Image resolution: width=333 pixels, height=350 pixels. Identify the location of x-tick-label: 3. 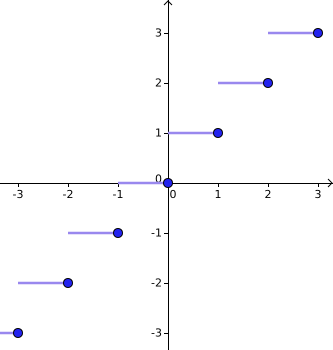
(318, 194).